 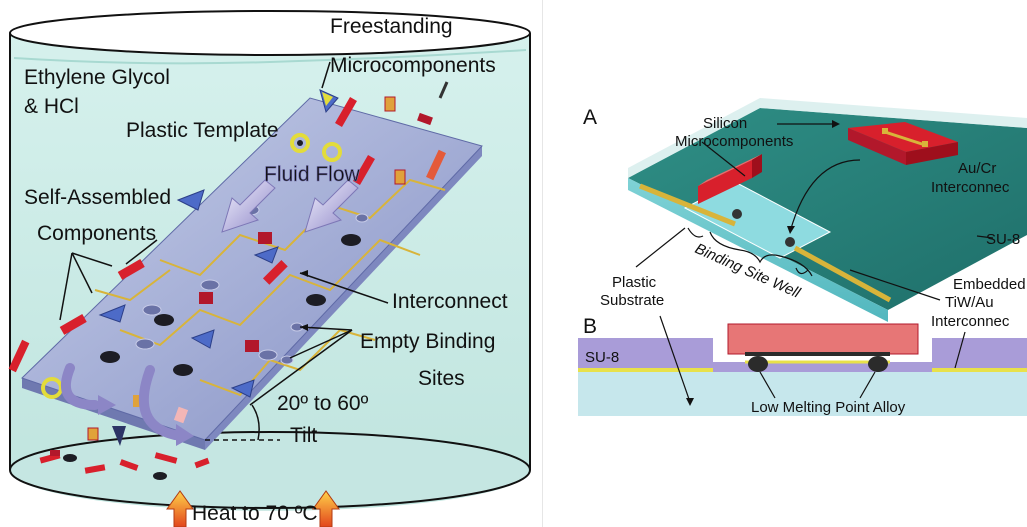 What do you see at coordinates (979, 355) in the screenshot?
I see `panel-b-su8-right` at bounding box center [979, 355].